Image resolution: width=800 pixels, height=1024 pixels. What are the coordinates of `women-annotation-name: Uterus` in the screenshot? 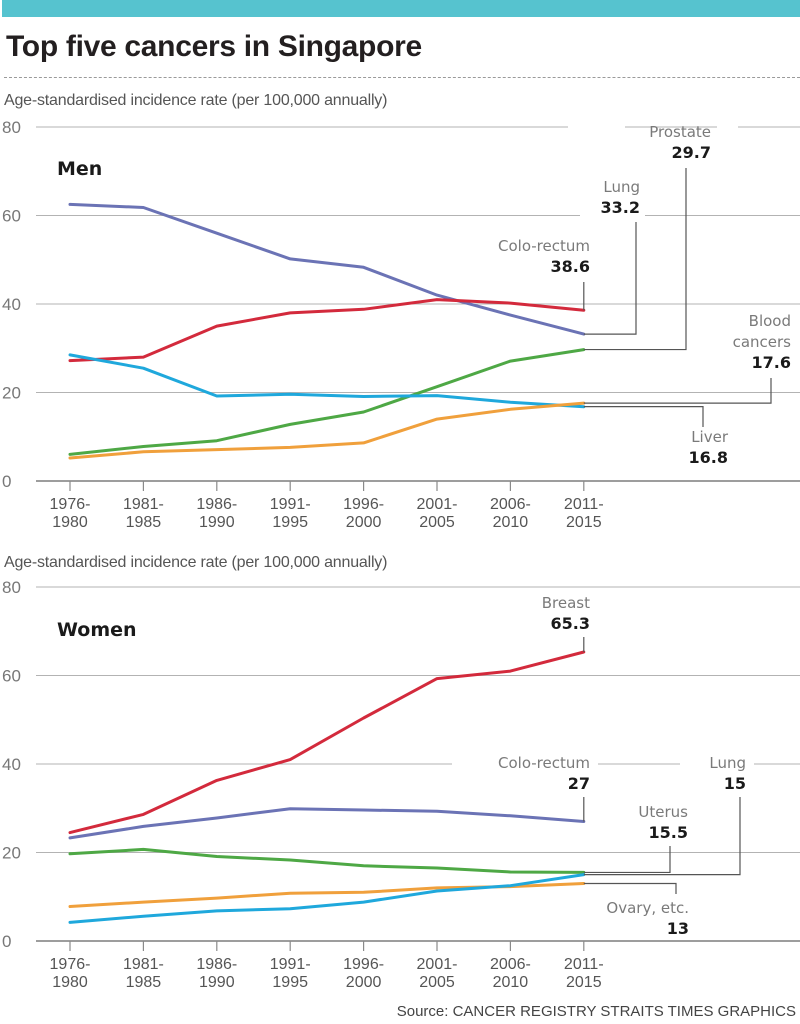 It's located at (663, 812).